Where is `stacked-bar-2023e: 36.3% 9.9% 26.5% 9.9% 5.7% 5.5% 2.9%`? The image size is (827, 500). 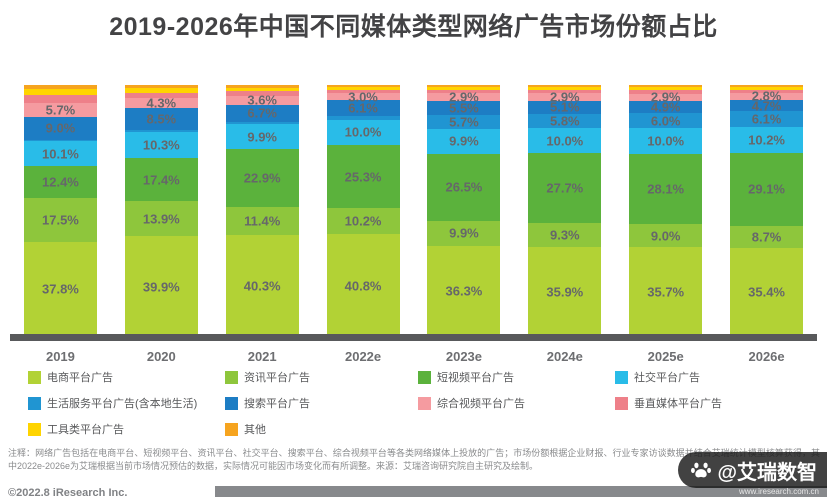
stacked-bar-2023e: 36.3% 9.9% 26.5% 9.9% 5.7% 5.5% 2.9% is located at coordinates (464, 211).